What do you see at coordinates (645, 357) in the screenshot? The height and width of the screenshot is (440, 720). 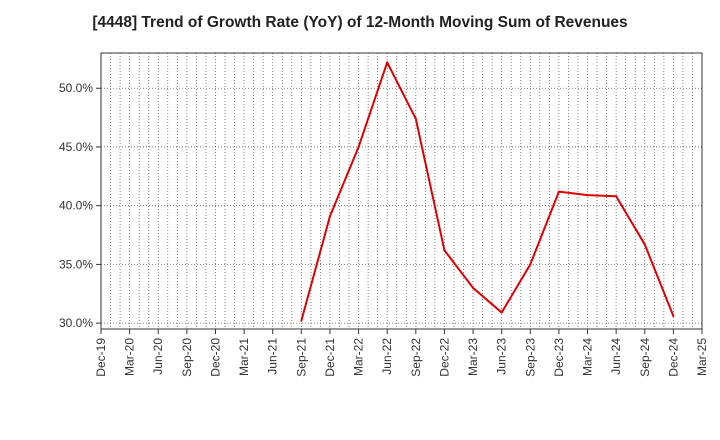 I see `x-tick-label: Sep-24` at bounding box center [645, 357].